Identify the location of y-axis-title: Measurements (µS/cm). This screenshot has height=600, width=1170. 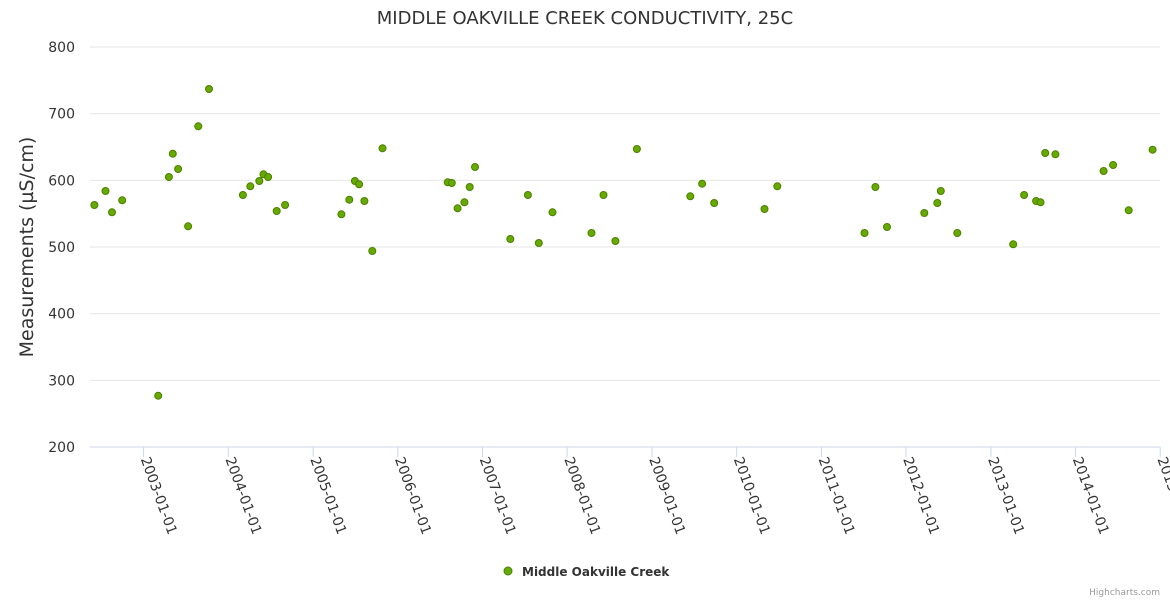
(27, 247).